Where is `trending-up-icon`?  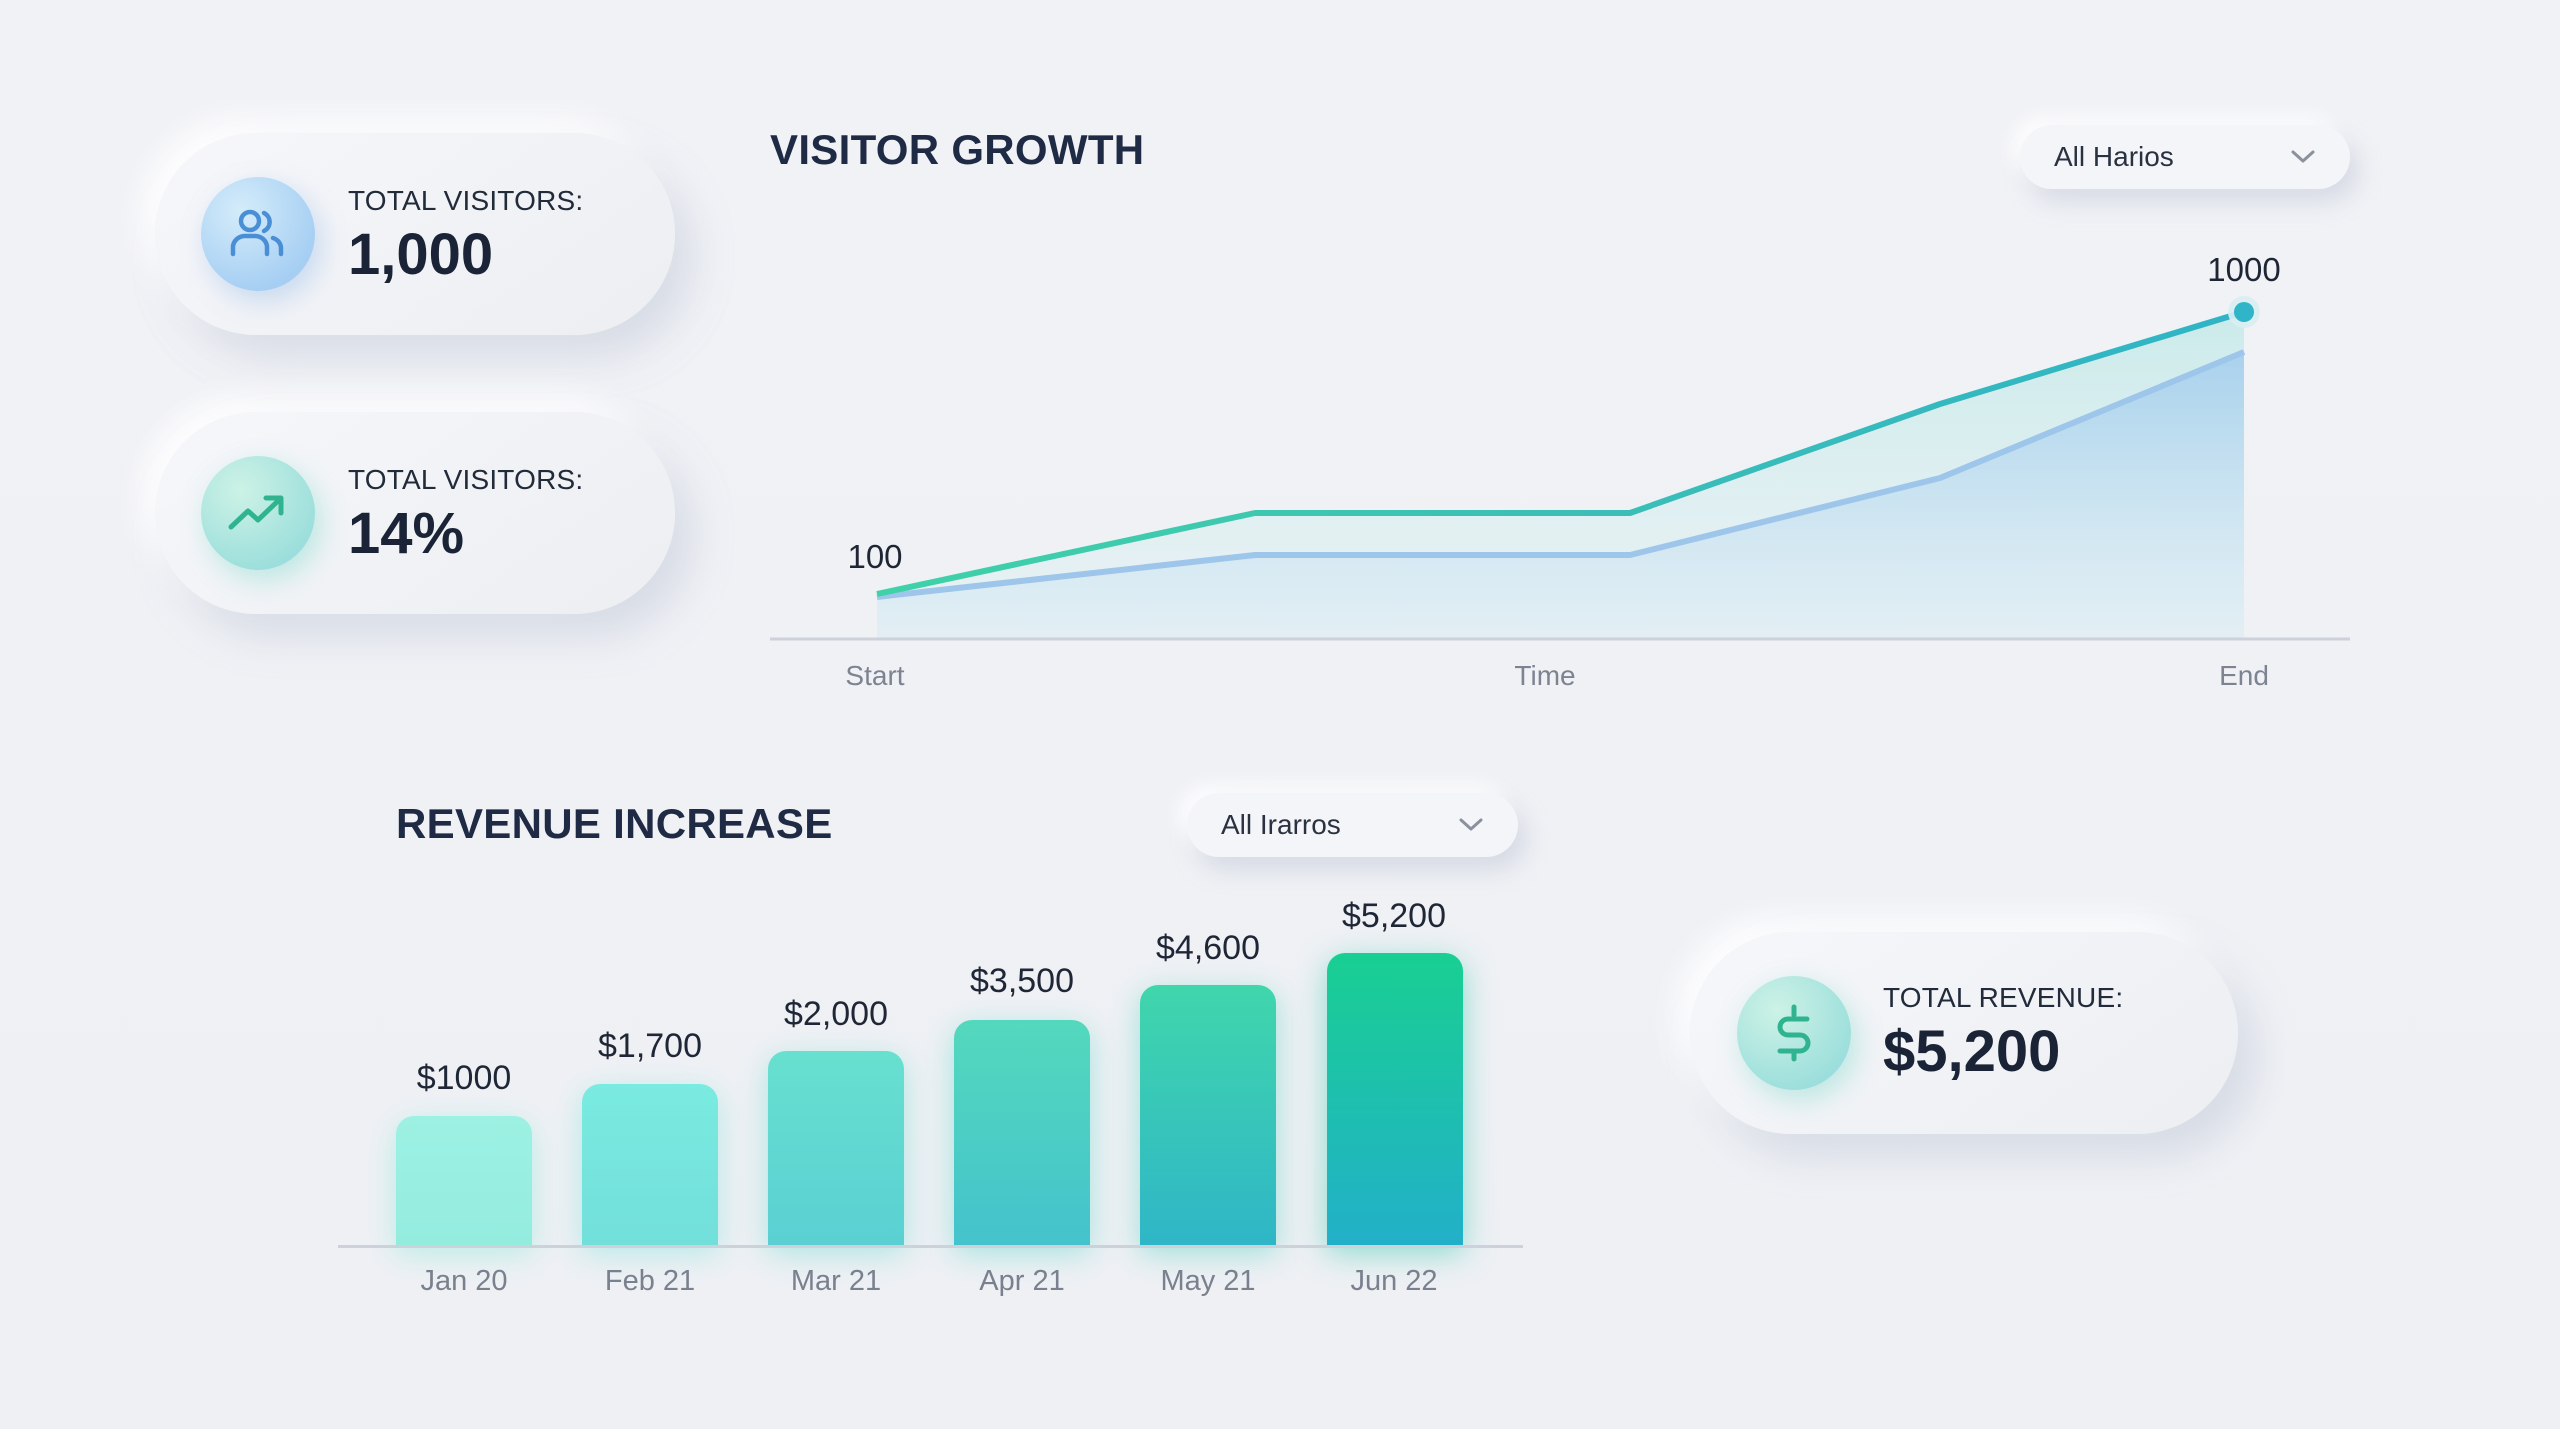 trending-up-icon is located at coordinates (256, 512).